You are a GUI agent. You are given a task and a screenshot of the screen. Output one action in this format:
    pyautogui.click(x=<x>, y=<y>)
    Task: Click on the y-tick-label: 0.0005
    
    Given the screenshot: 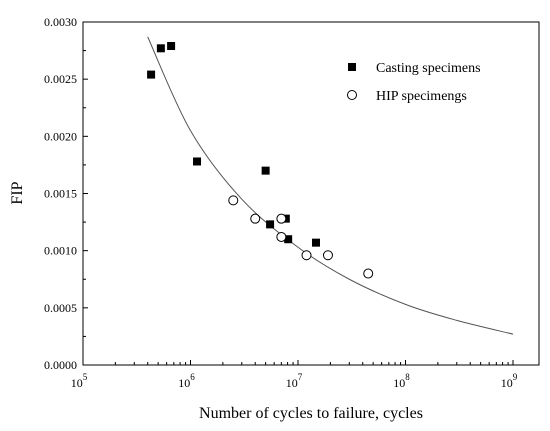 What is the action you would take?
    pyautogui.click(x=60, y=308)
    